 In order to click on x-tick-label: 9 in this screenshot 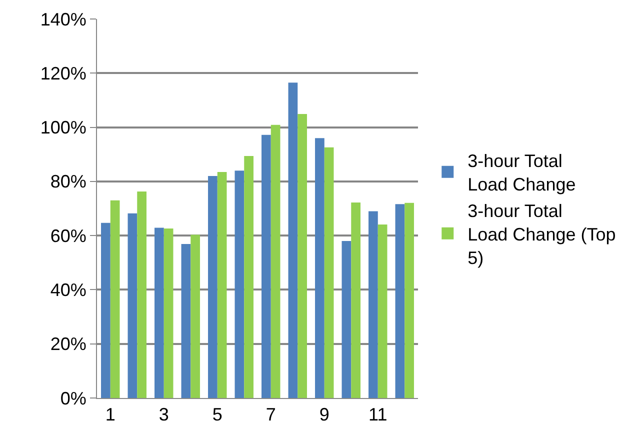, I will do `click(324, 414)`.